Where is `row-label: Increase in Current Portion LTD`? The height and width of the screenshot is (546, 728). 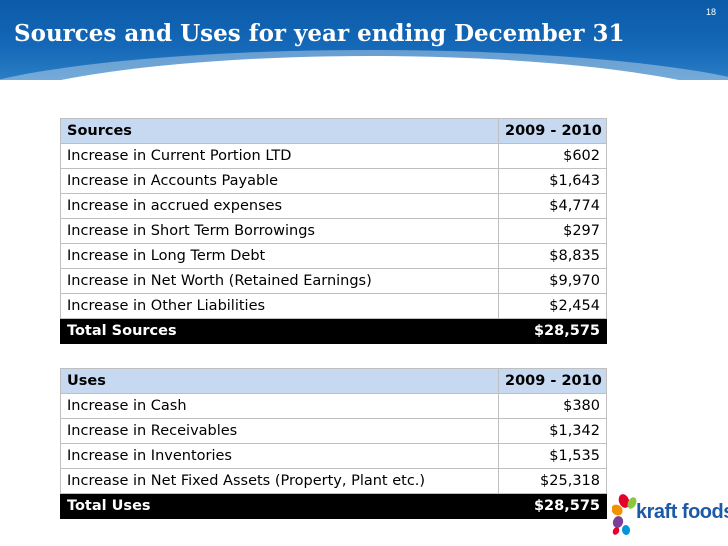
row-label: Increase in Current Portion LTD is located at coordinates (279, 156).